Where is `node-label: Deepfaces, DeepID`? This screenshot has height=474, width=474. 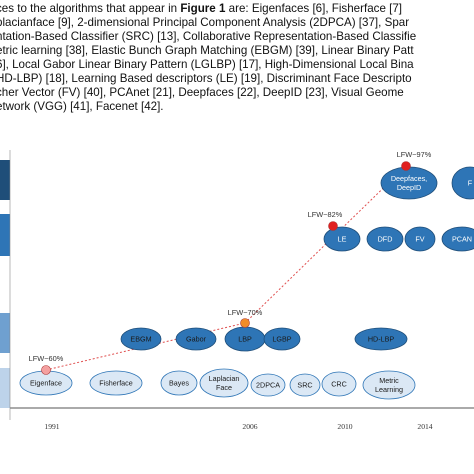 node-label: Deepfaces, DeepID is located at coordinates (409, 183).